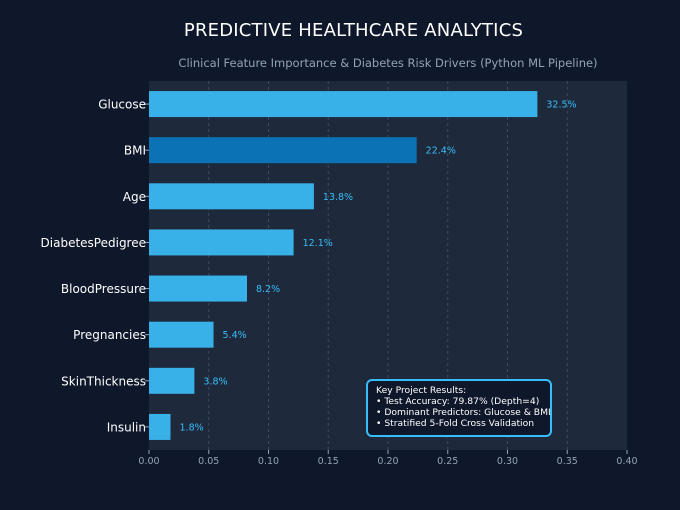  What do you see at coordinates (343, 104) in the screenshot?
I see `bar-glucose` at bounding box center [343, 104].